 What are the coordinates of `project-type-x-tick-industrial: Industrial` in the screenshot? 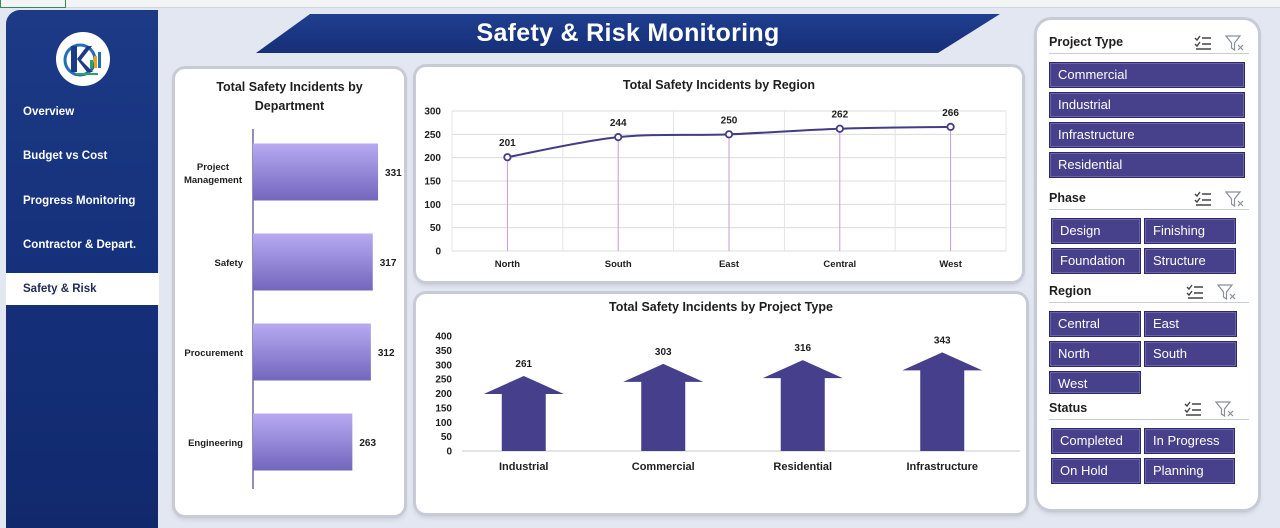 It's located at (524, 467).